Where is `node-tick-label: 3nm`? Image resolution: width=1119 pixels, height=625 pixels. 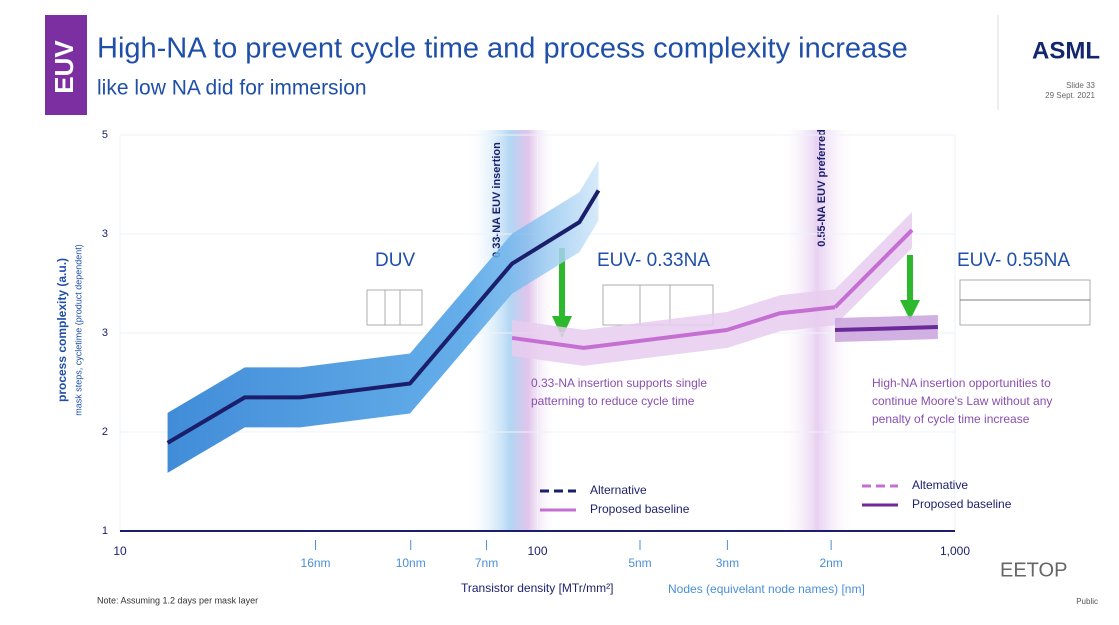
node-tick-label: 3nm is located at coordinates (727, 563).